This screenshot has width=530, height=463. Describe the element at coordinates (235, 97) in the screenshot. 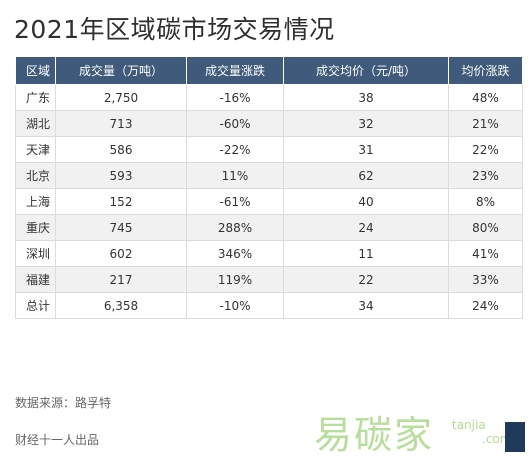

I see `cell-volume-change: -16%` at that location.